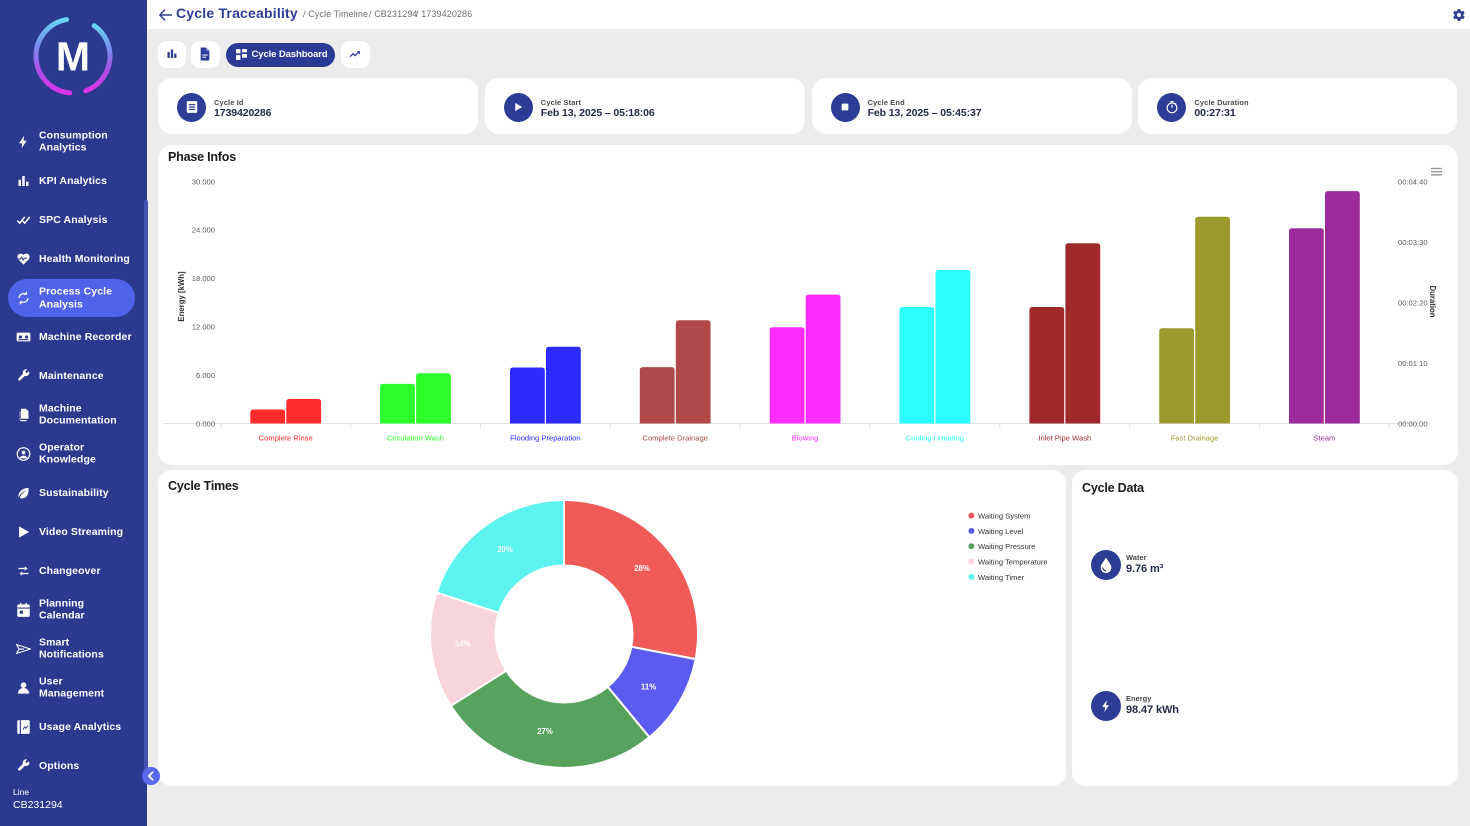  What do you see at coordinates (203, 181) in the screenshot?
I see `svg-text: 30.000` at bounding box center [203, 181].